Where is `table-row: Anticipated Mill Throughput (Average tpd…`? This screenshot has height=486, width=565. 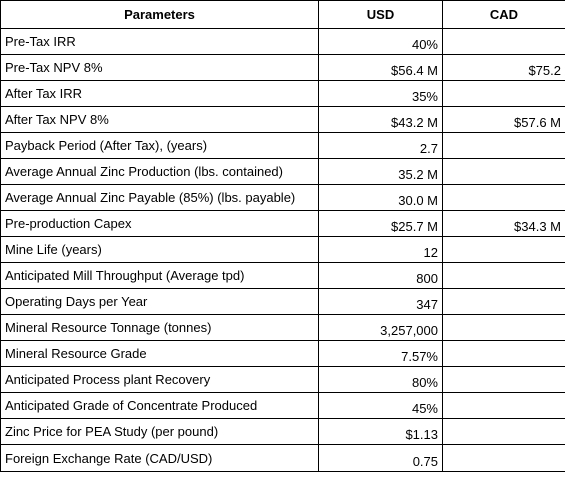
table-row: Anticipated Mill Throughput (Average tpd… is located at coordinates (282, 275).